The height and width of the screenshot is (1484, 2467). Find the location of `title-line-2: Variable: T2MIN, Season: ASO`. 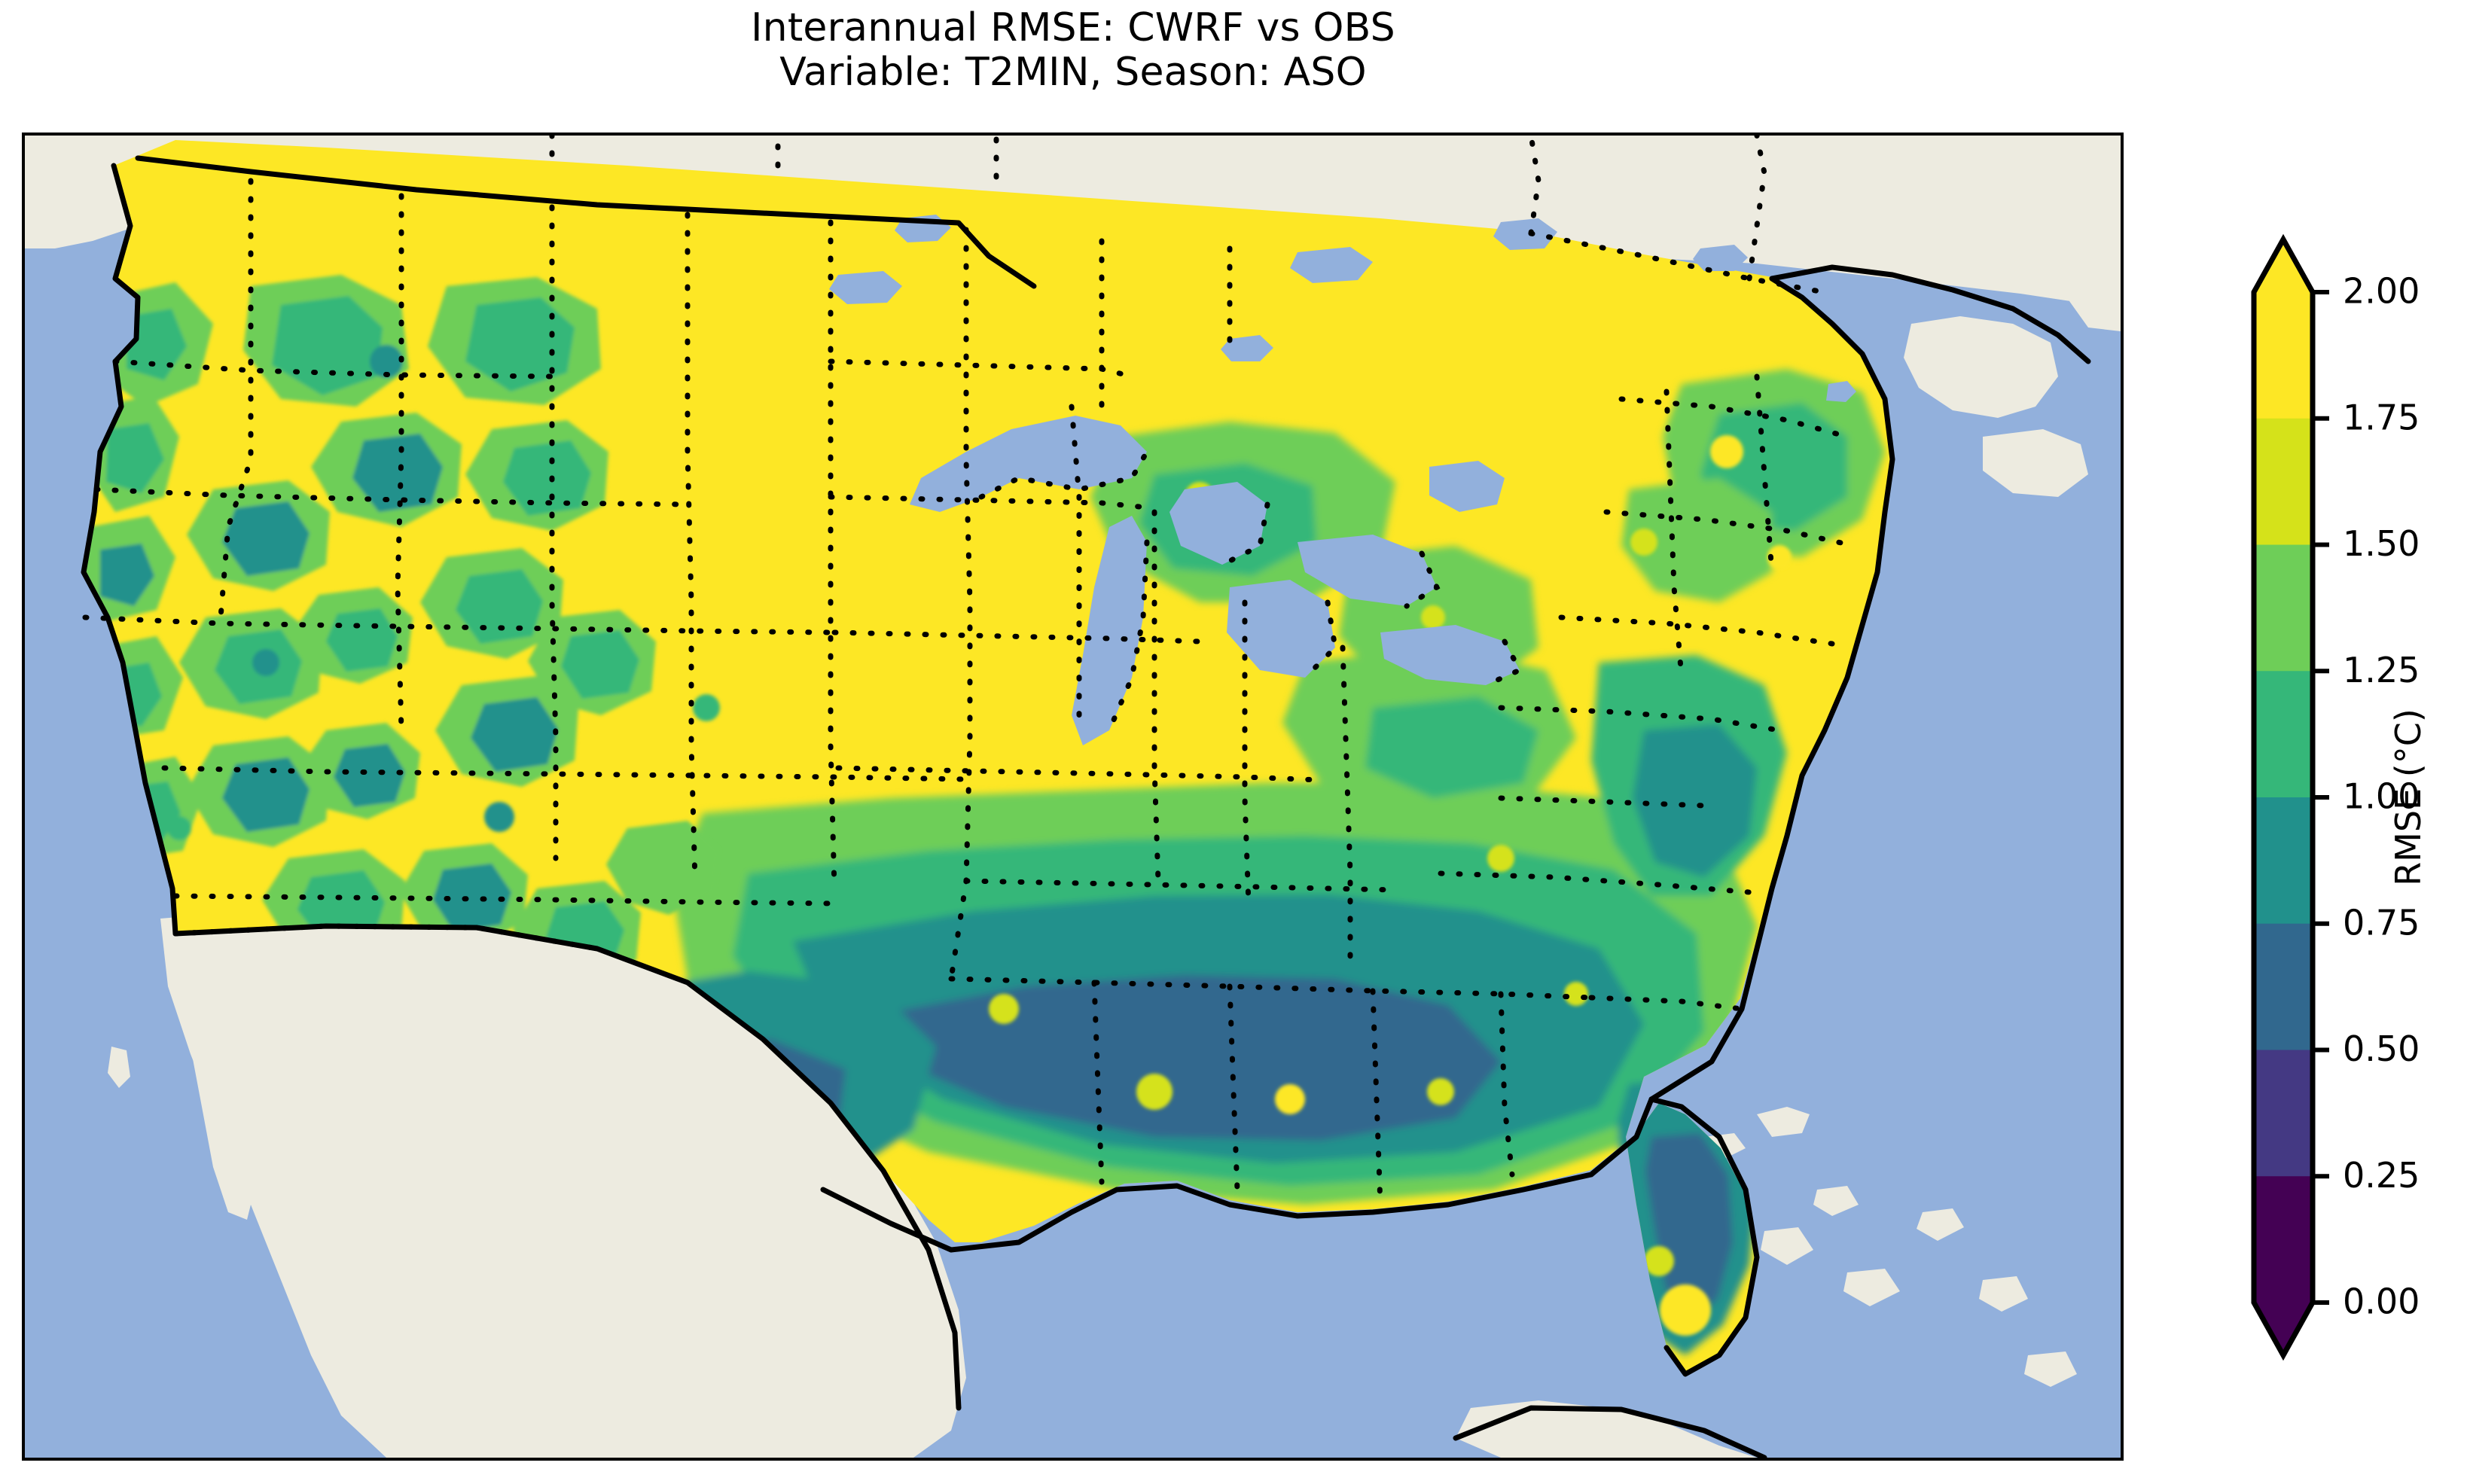

title-line-2: Variable: T2MIN, Season: ASO is located at coordinates (1073, 73).